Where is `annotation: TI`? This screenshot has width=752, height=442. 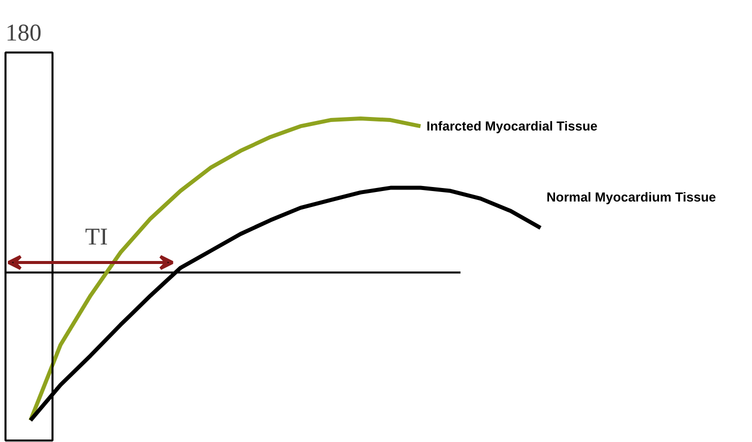 annotation: TI is located at coordinates (96, 237).